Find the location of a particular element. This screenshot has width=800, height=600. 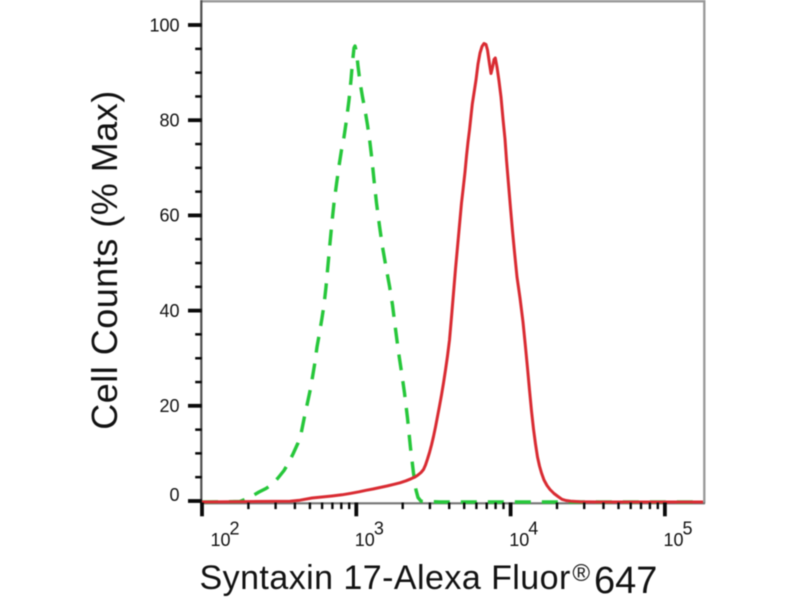

svg-text: 100 is located at coordinates (164, 25).